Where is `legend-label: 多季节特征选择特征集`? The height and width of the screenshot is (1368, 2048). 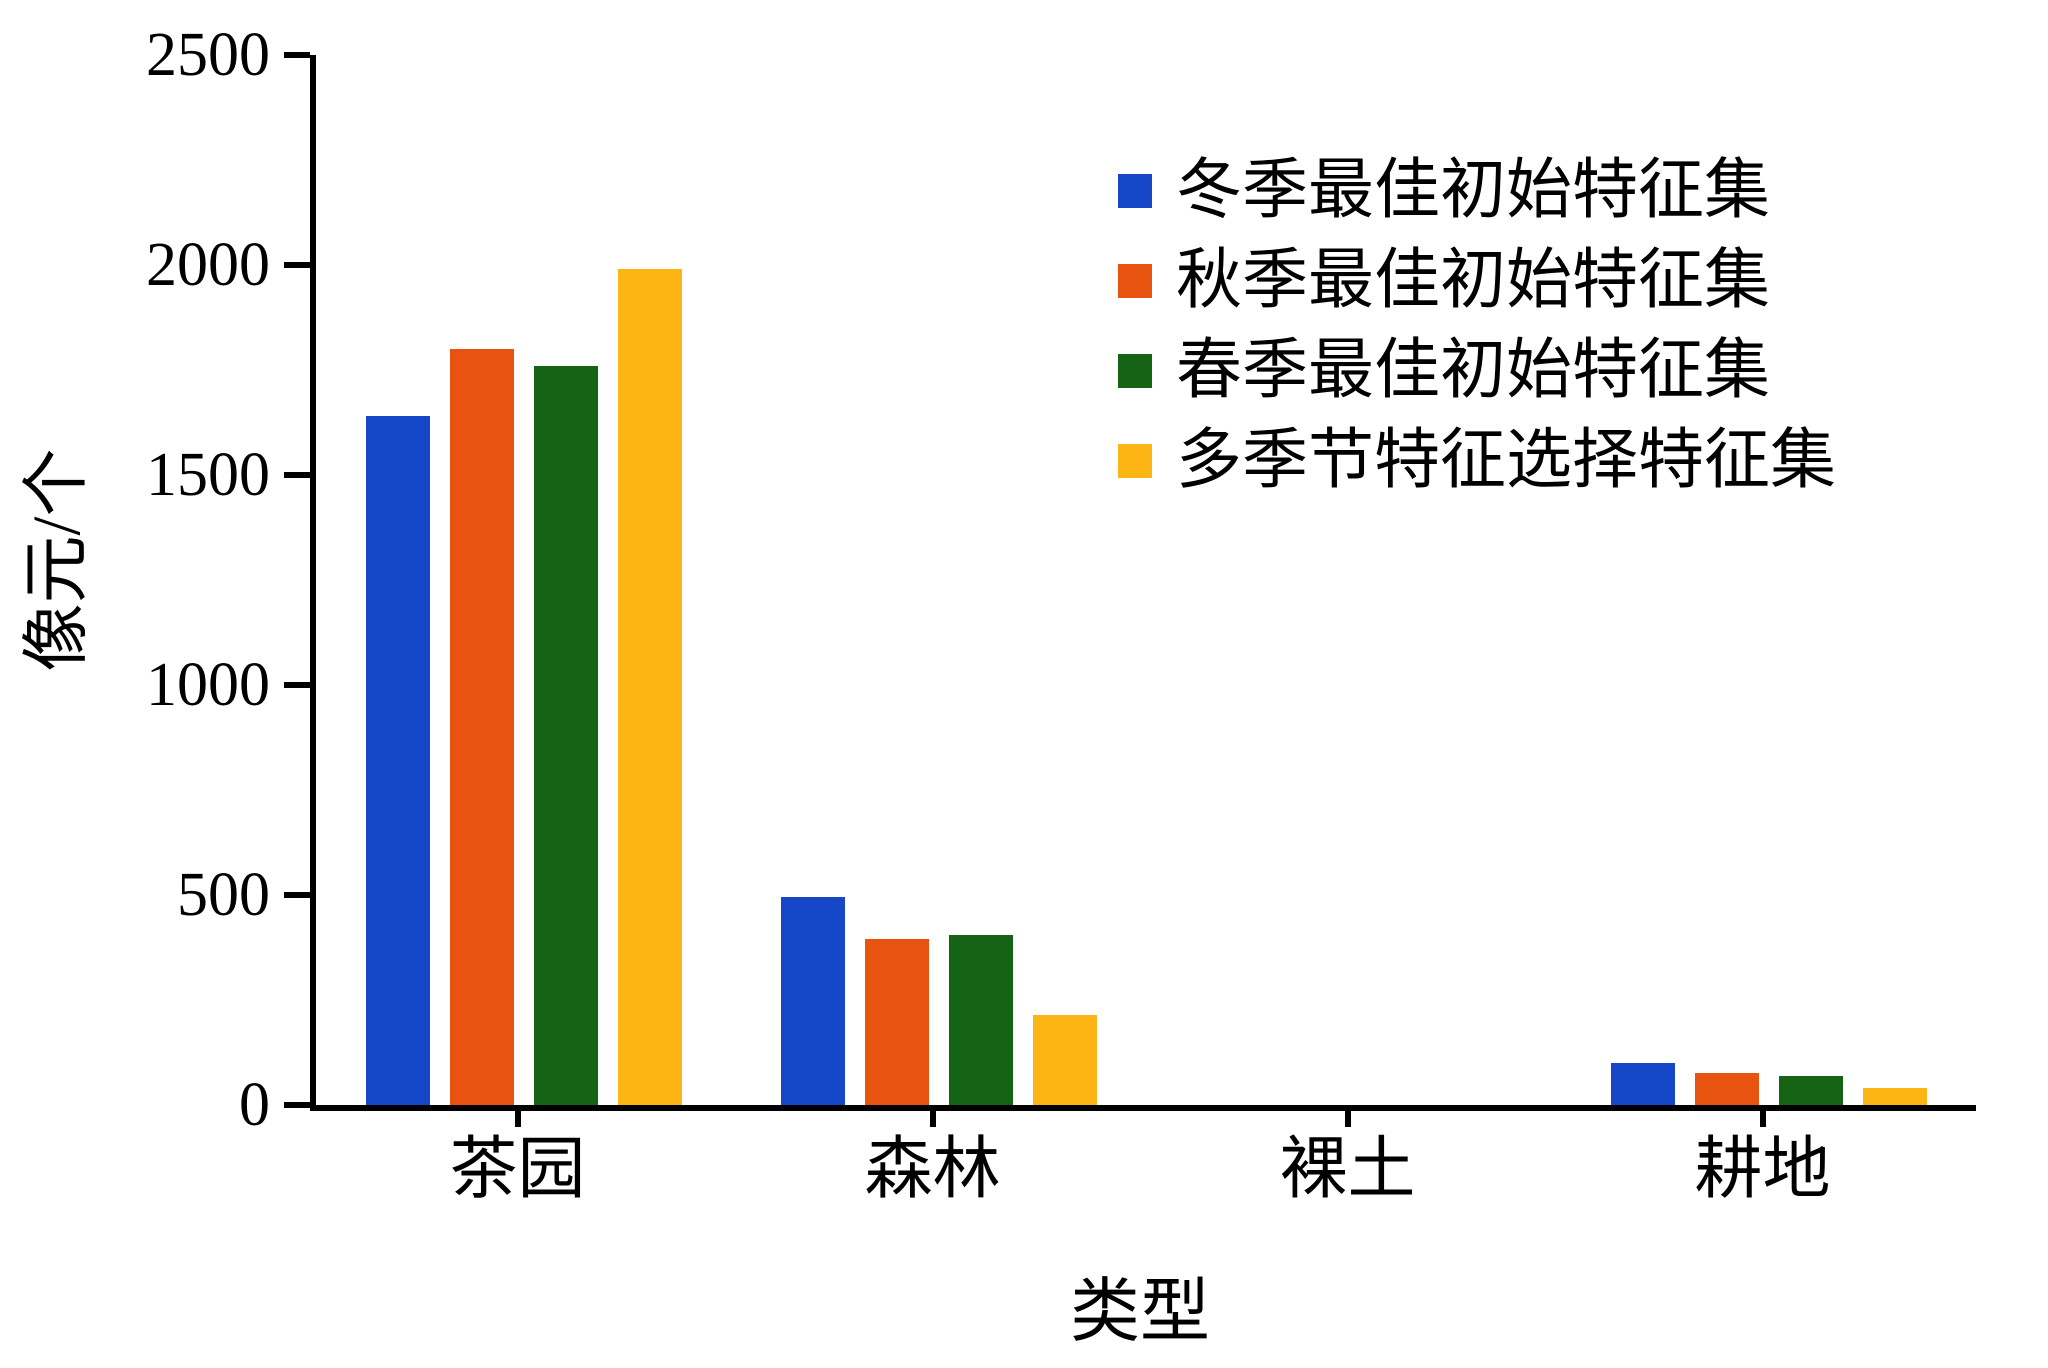
legend-label: 多季节特征选择特征集 is located at coordinates (1506, 460).